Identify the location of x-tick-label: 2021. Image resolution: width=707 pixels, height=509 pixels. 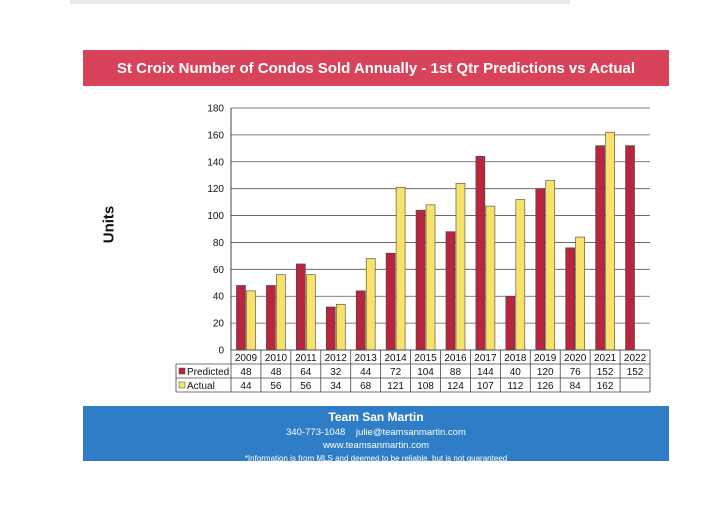
(605, 358).